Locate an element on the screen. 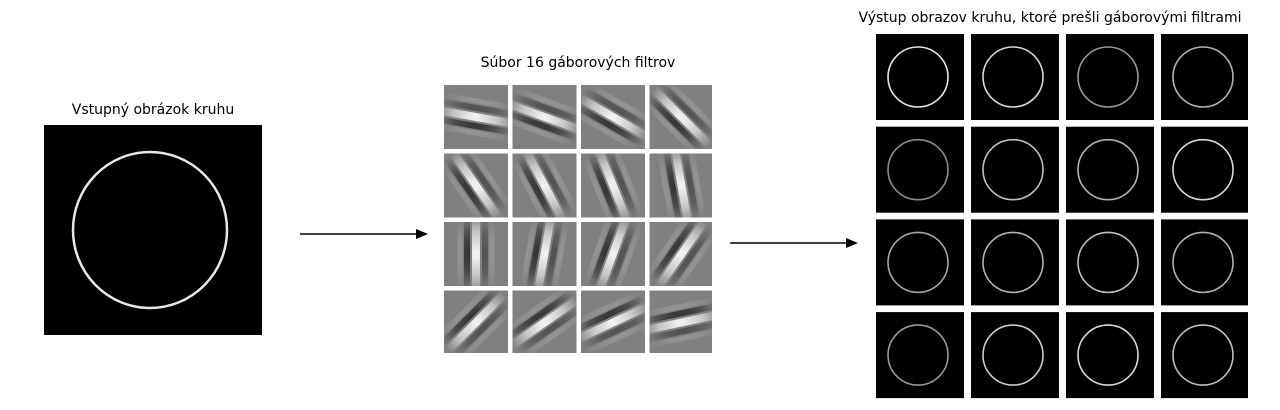 Image resolution: width=1280 pixels, height=410 pixels. arrow-filters-to-output is located at coordinates (794, 243).